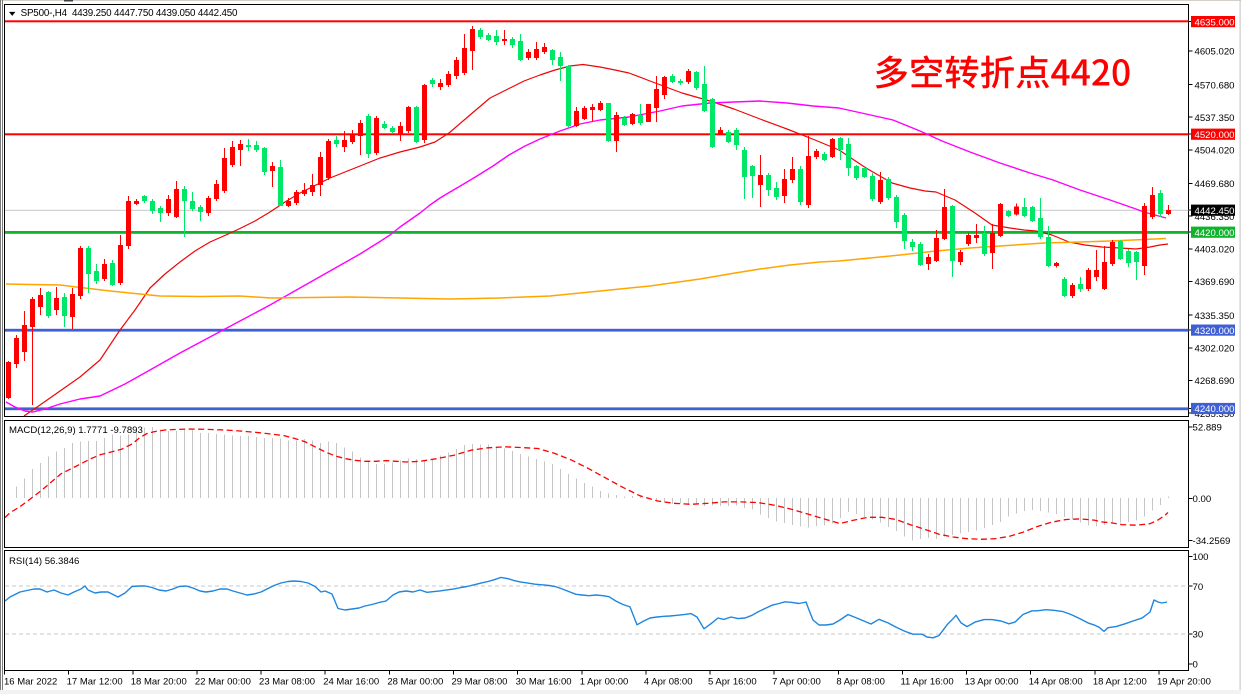 This screenshot has width=1241, height=694. I want to click on svg-text: 100, so click(1201, 557).